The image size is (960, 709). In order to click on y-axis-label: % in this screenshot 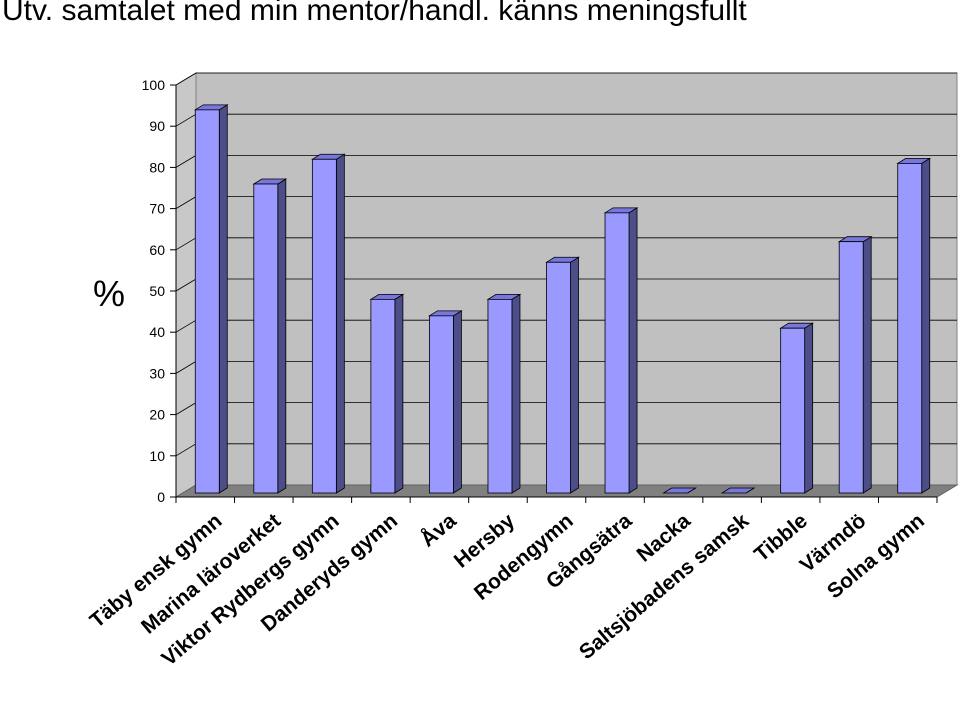, I will do `click(109, 293)`.